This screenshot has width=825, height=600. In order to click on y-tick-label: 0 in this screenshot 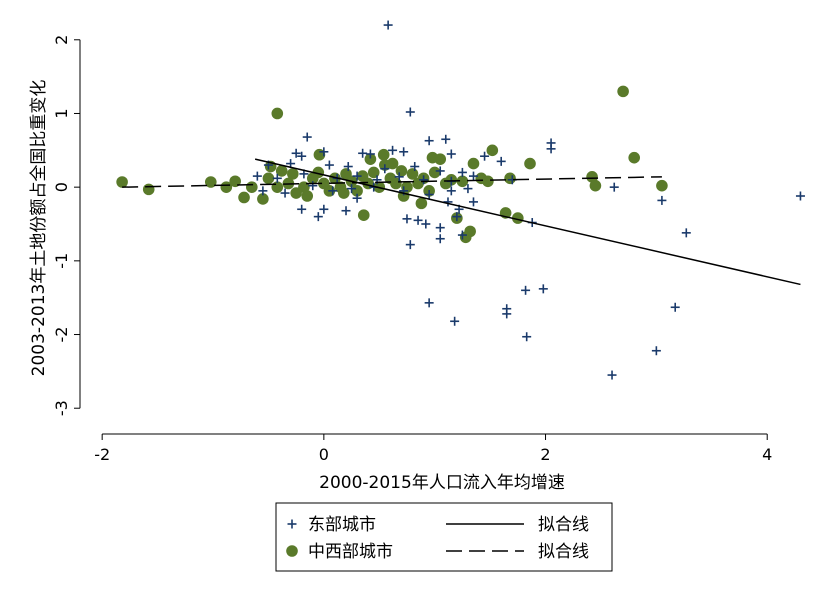, I will do `click(61, 187)`.